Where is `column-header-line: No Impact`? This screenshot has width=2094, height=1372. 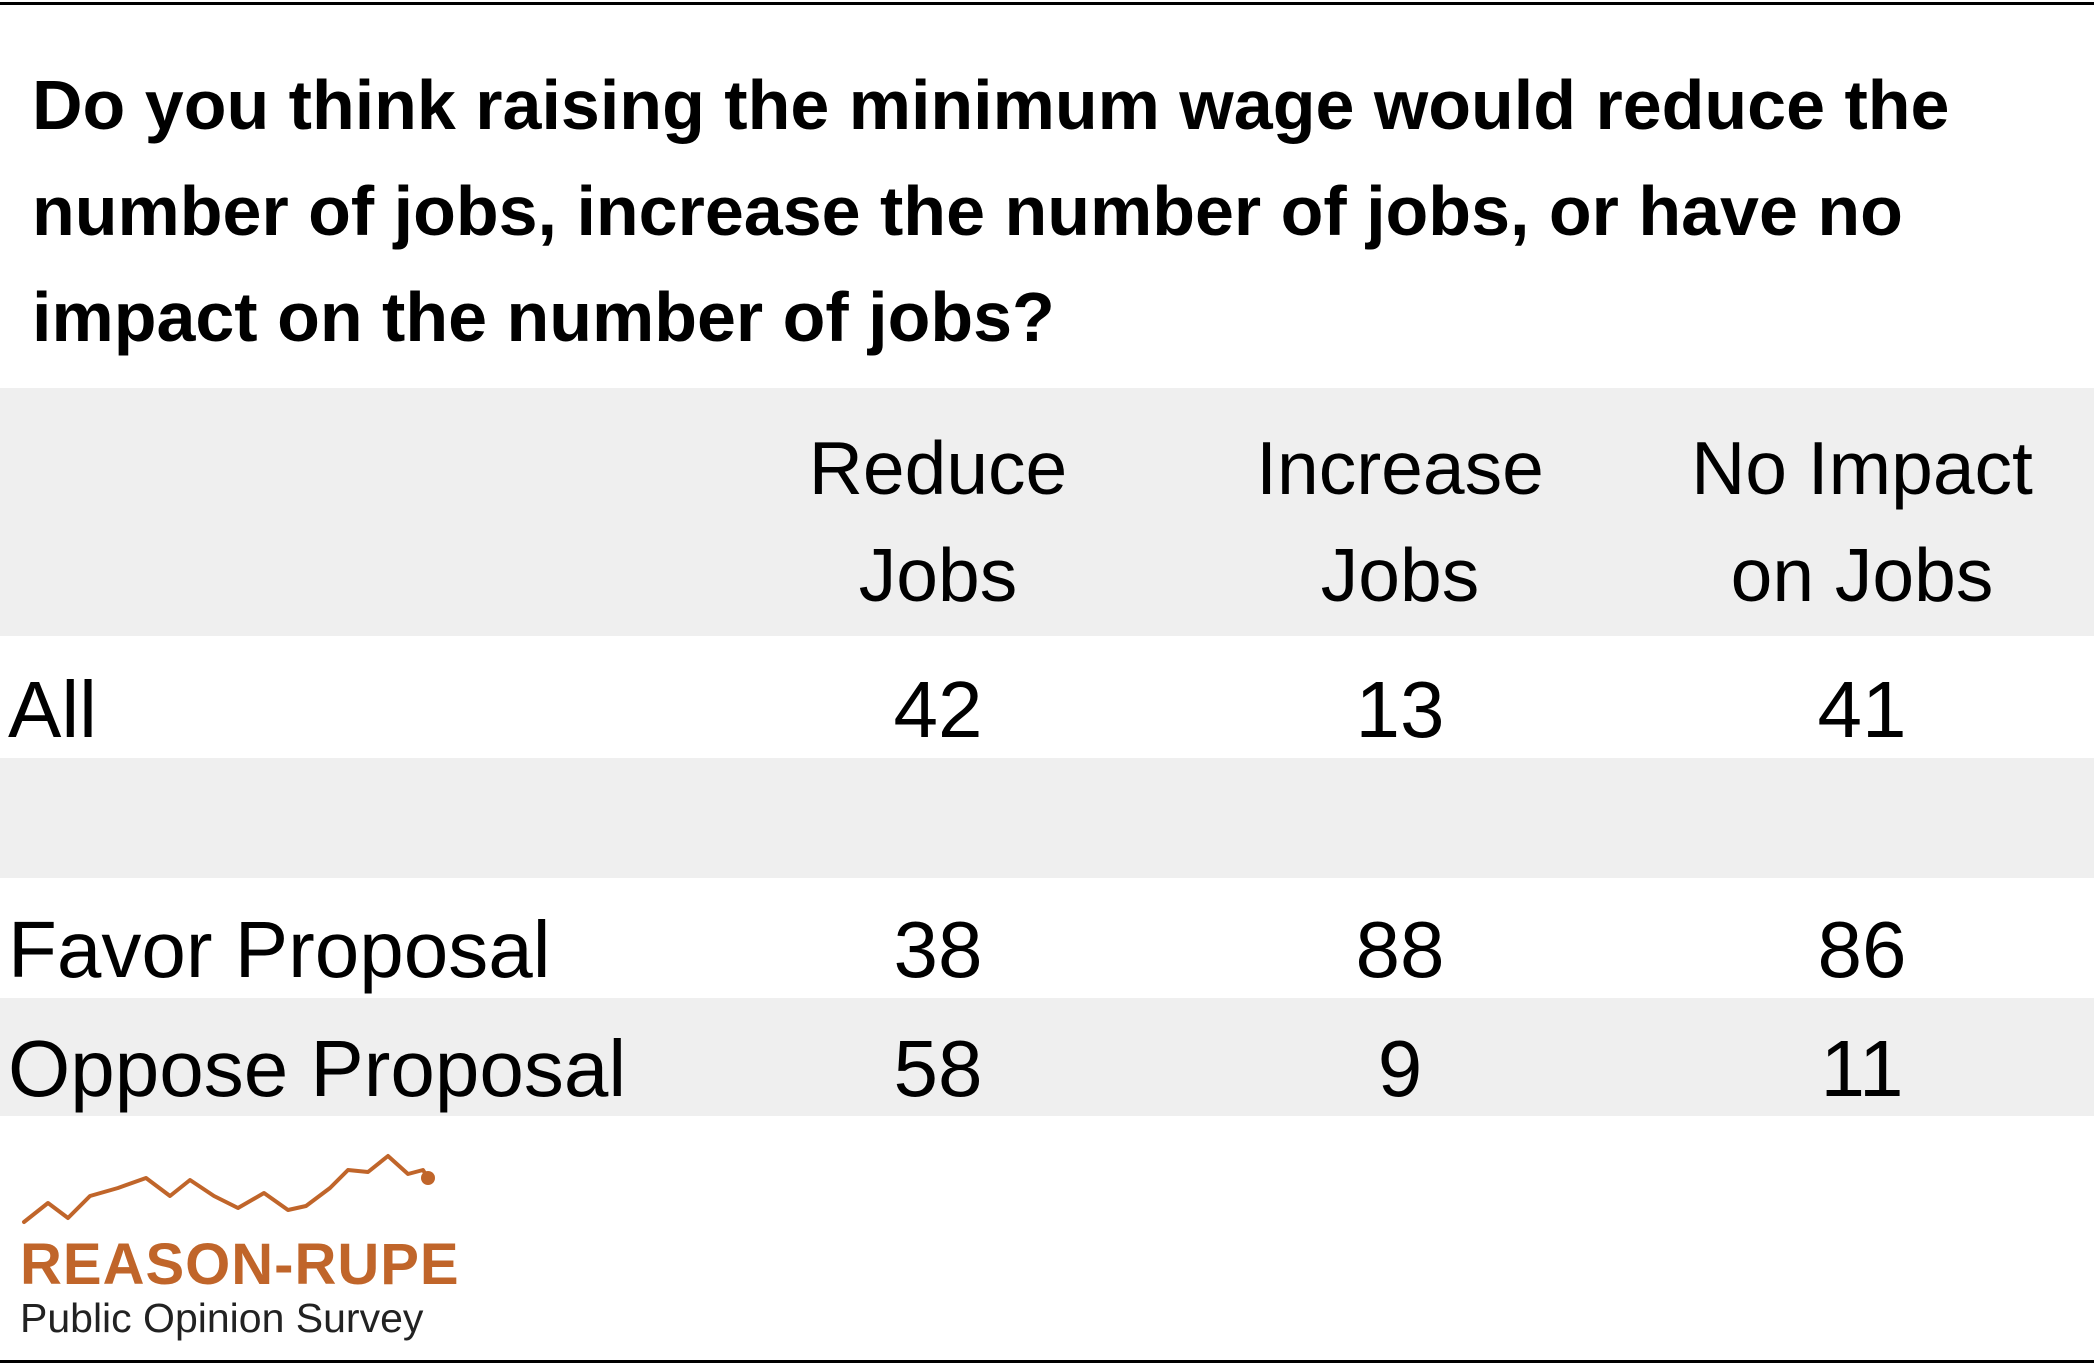
column-header-line: No Impact is located at coordinates (1862, 468).